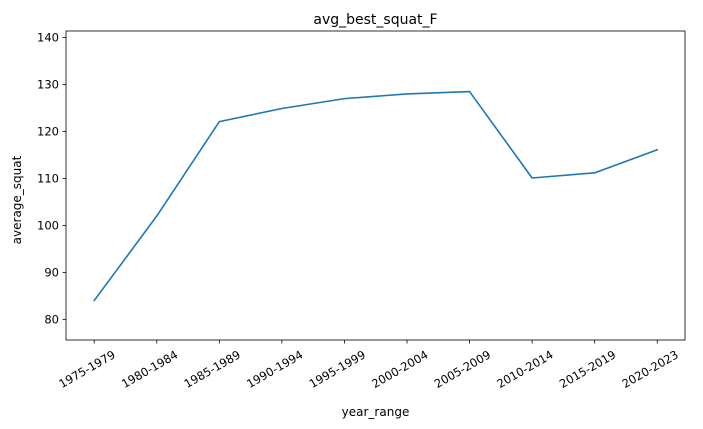 Image resolution: width=703 pixels, height=429 pixels. Describe the element at coordinates (399, 368) in the screenshot. I see `x-tick-label: 2000-2004` at that location.